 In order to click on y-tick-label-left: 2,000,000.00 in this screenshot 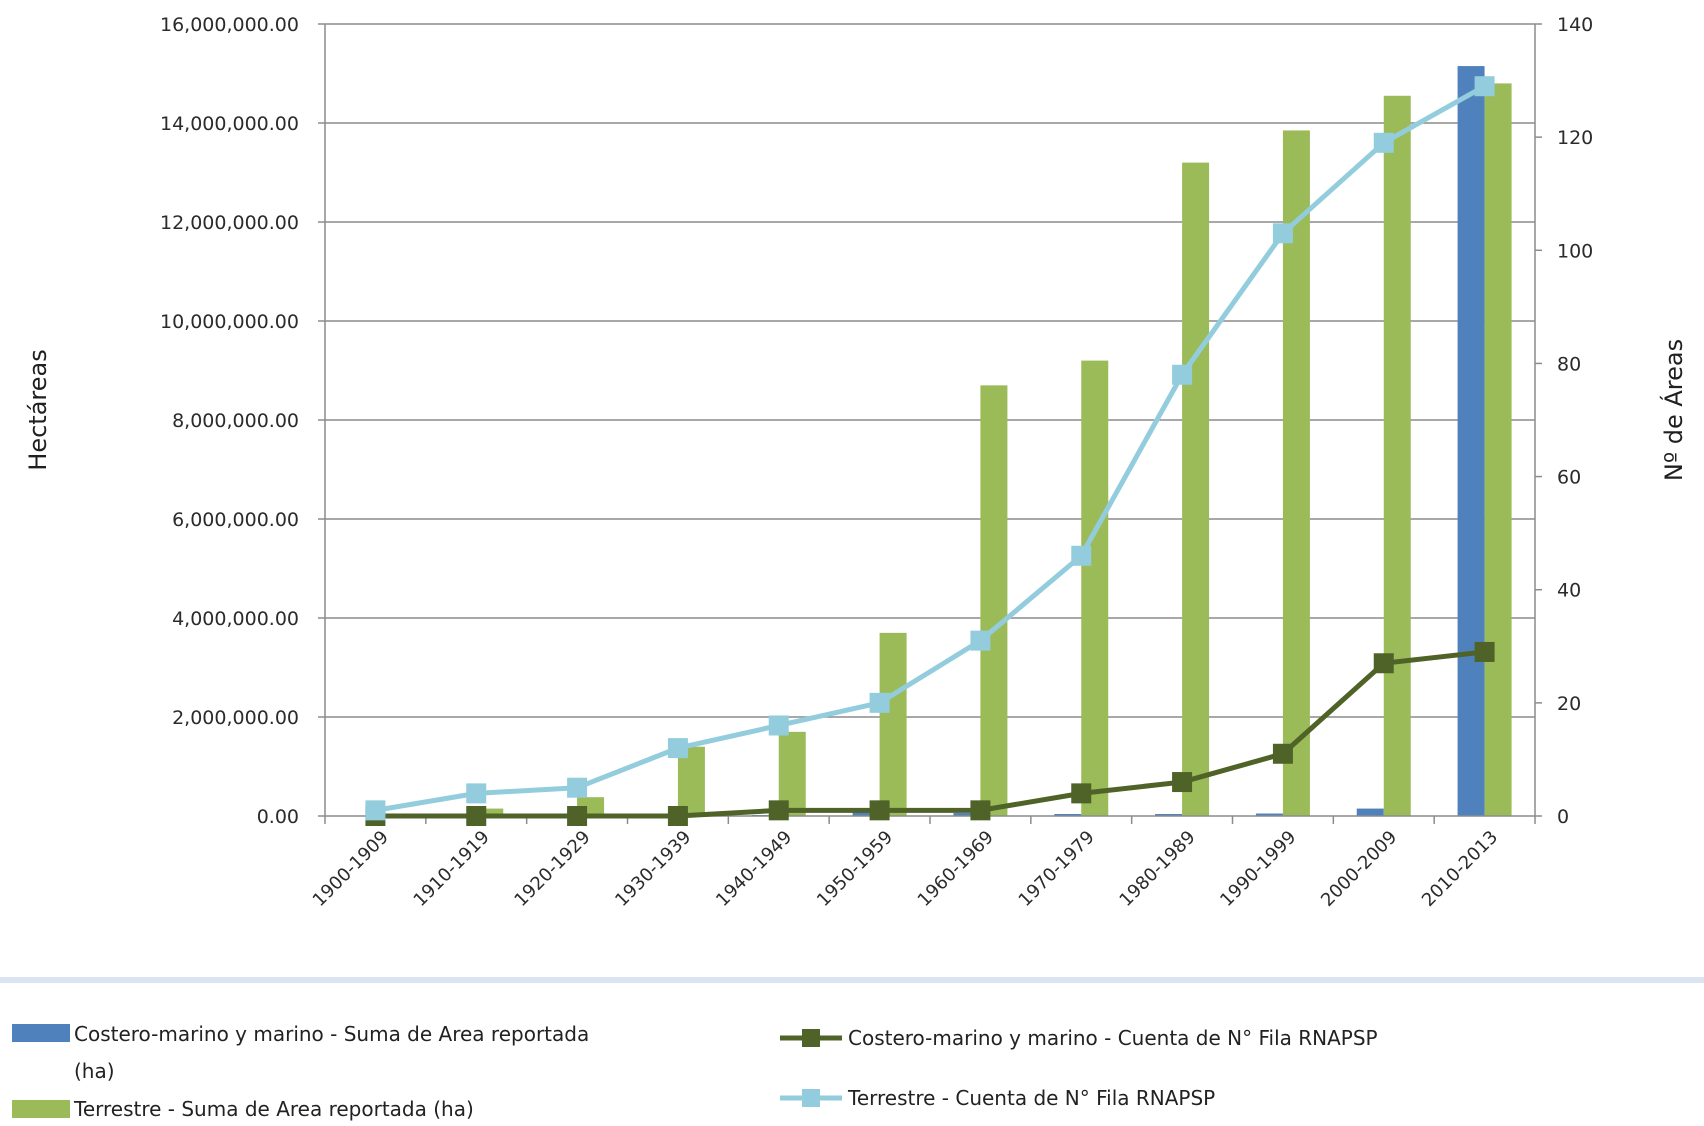, I will do `click(235, 718)`.